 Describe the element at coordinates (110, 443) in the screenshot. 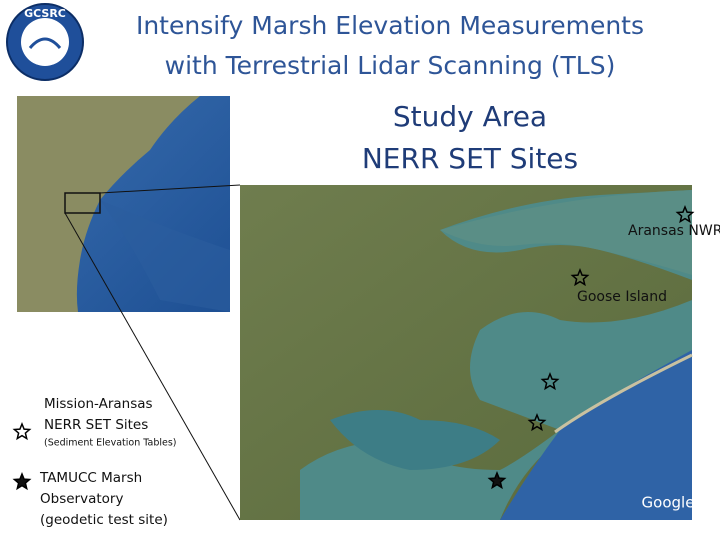

I see `legend-note: (Sediment Elevation Tables)` at that location.